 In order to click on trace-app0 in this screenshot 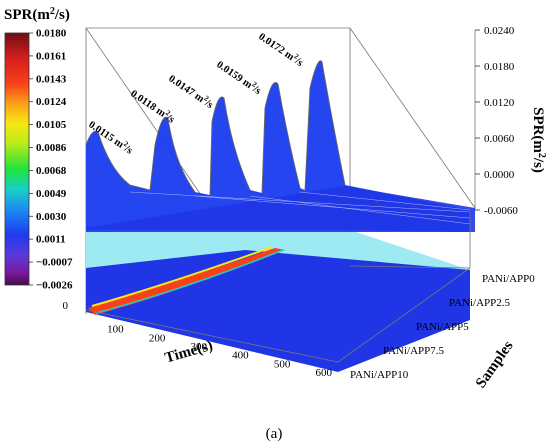, I will do `click(325, 125)`.